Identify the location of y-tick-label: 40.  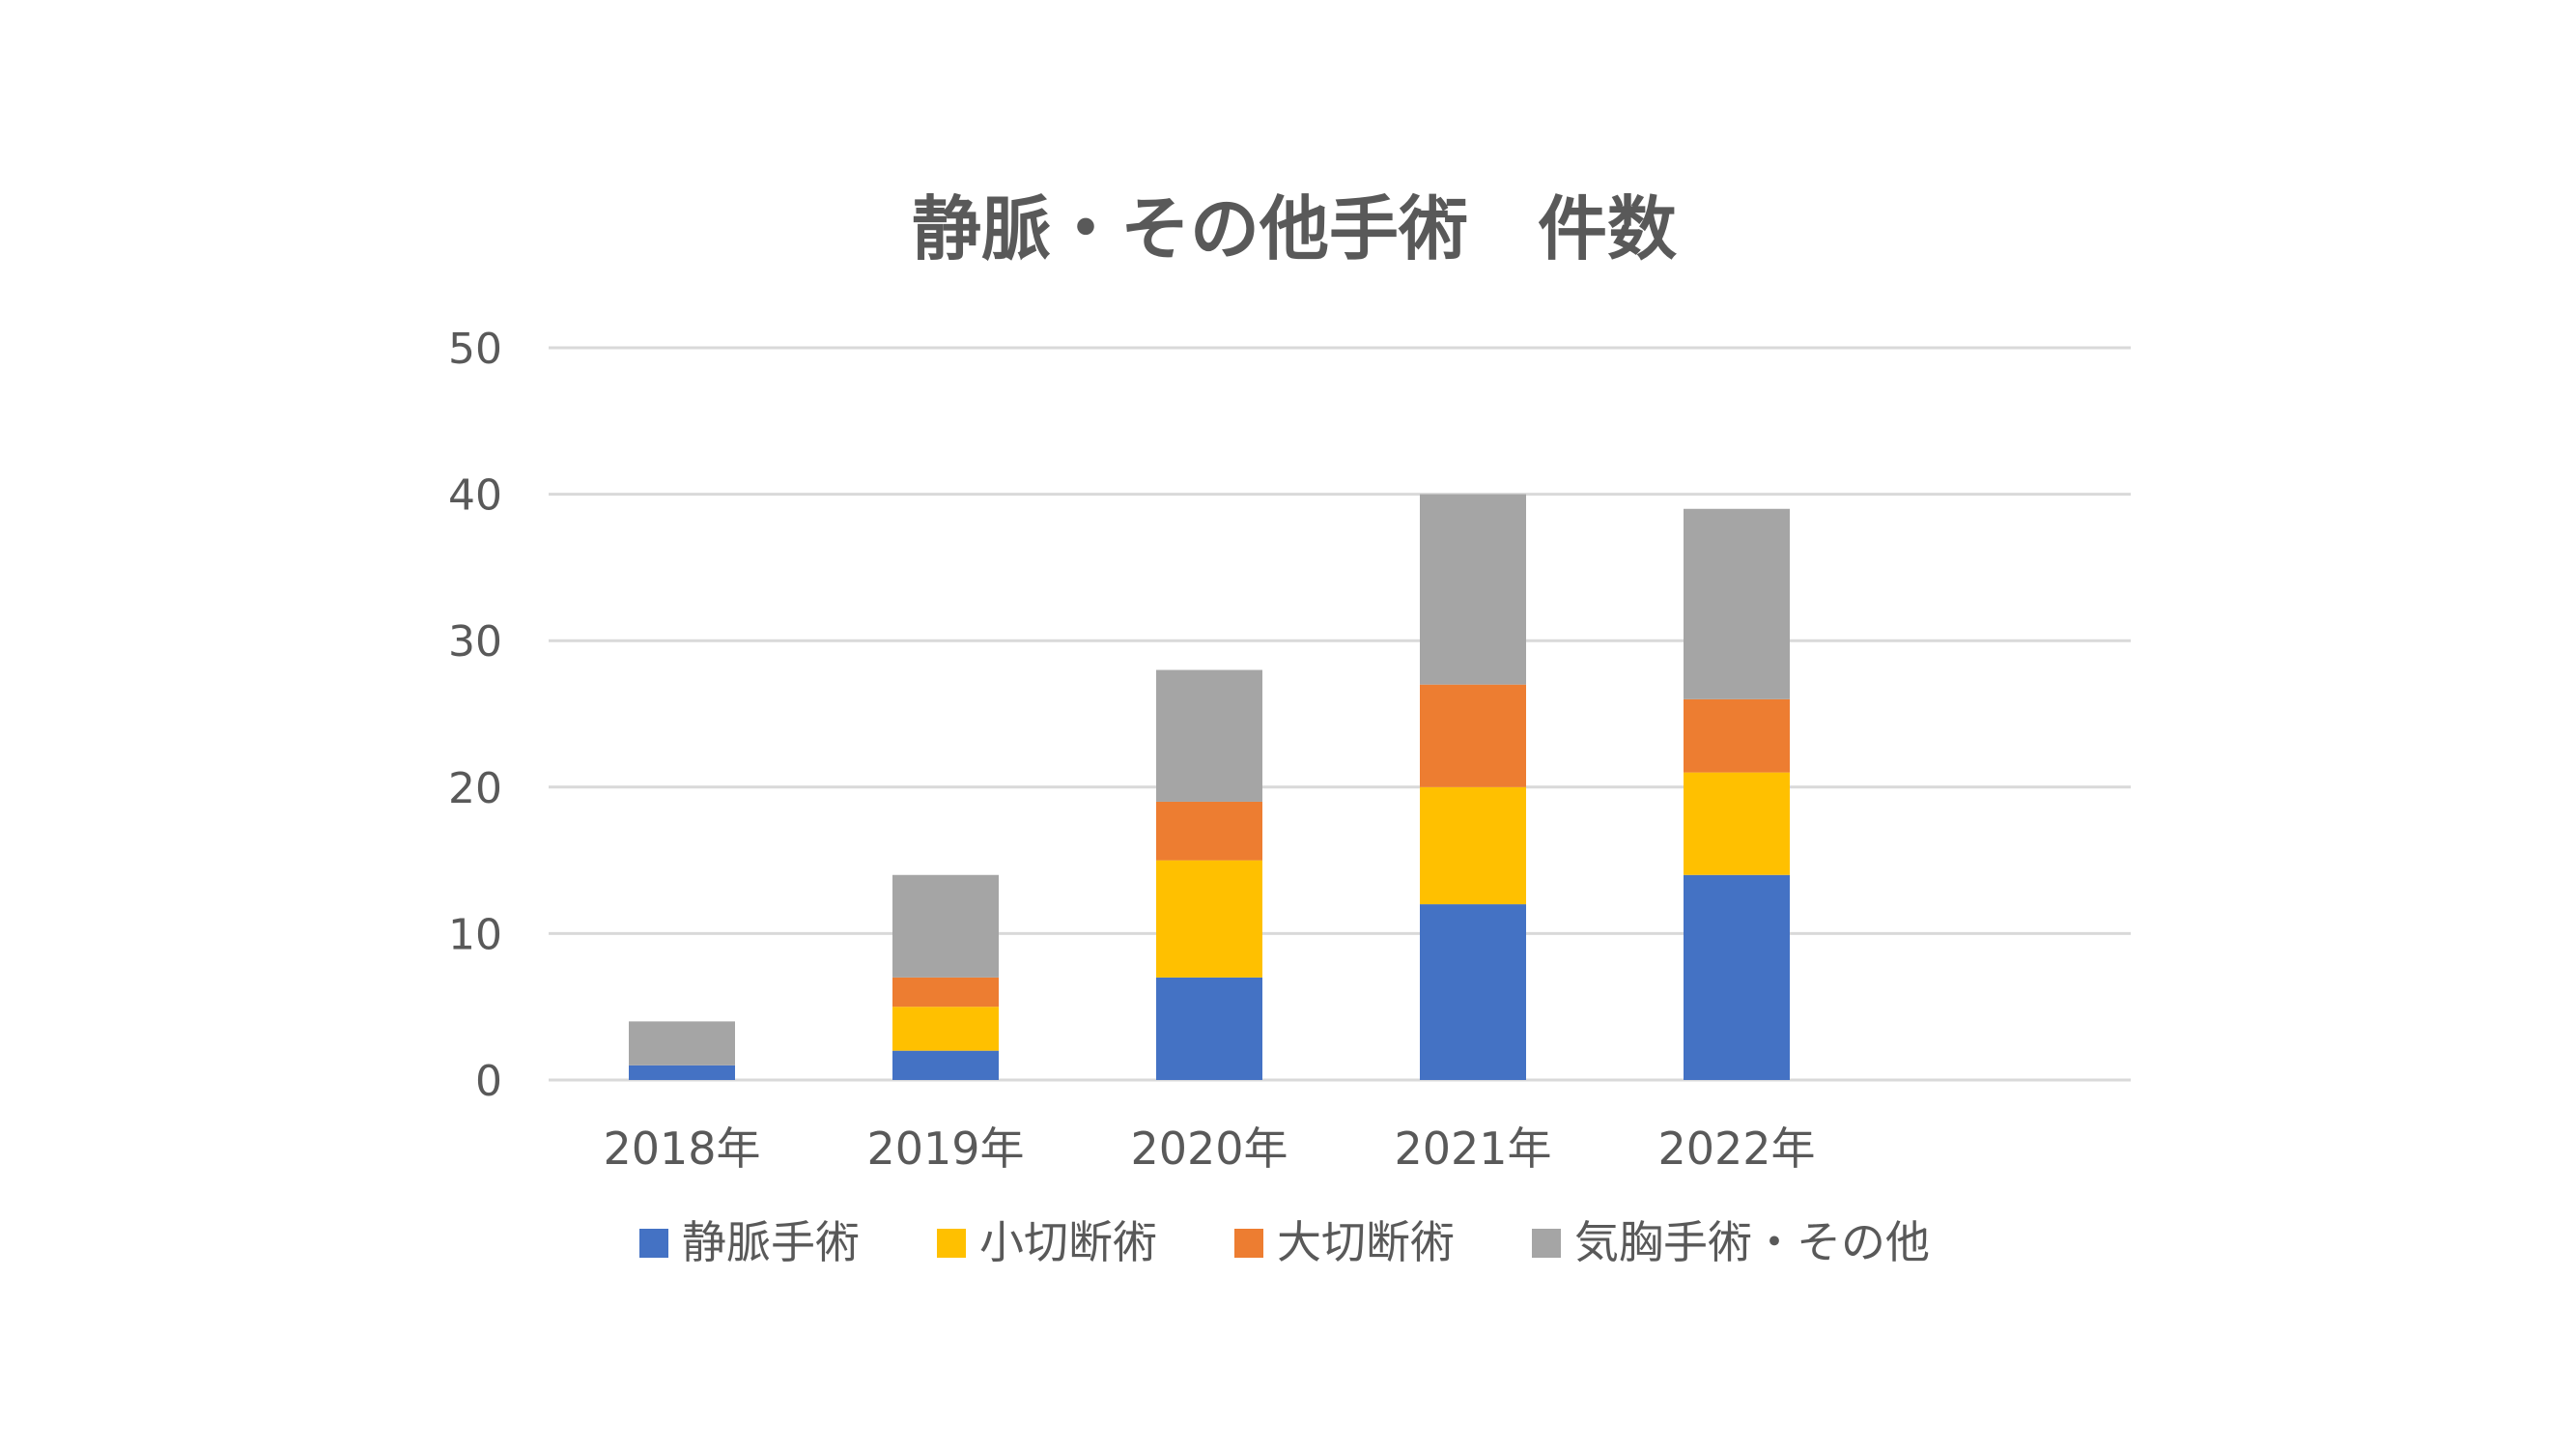
(475, 496).